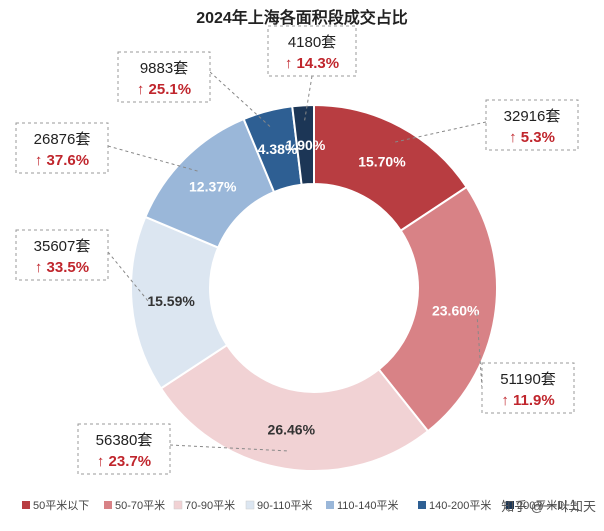 This screenshot has width=604, height=531. What do you see at coordinates (124, 461) in the screenshot?
I see `callout-change: ↑ 23.7%` at bounding box center [124, 461].